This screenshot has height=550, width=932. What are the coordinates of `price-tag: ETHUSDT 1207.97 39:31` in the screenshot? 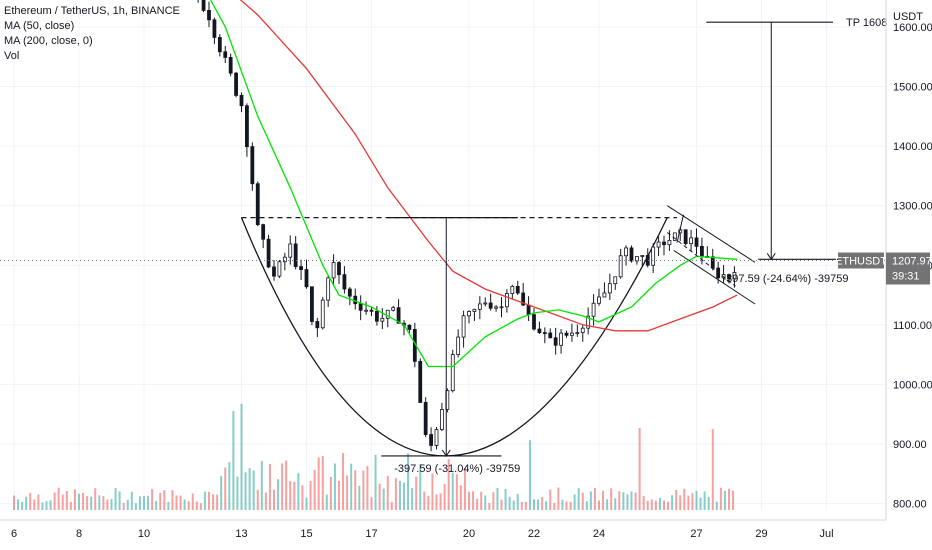 It's located at (466, 268).